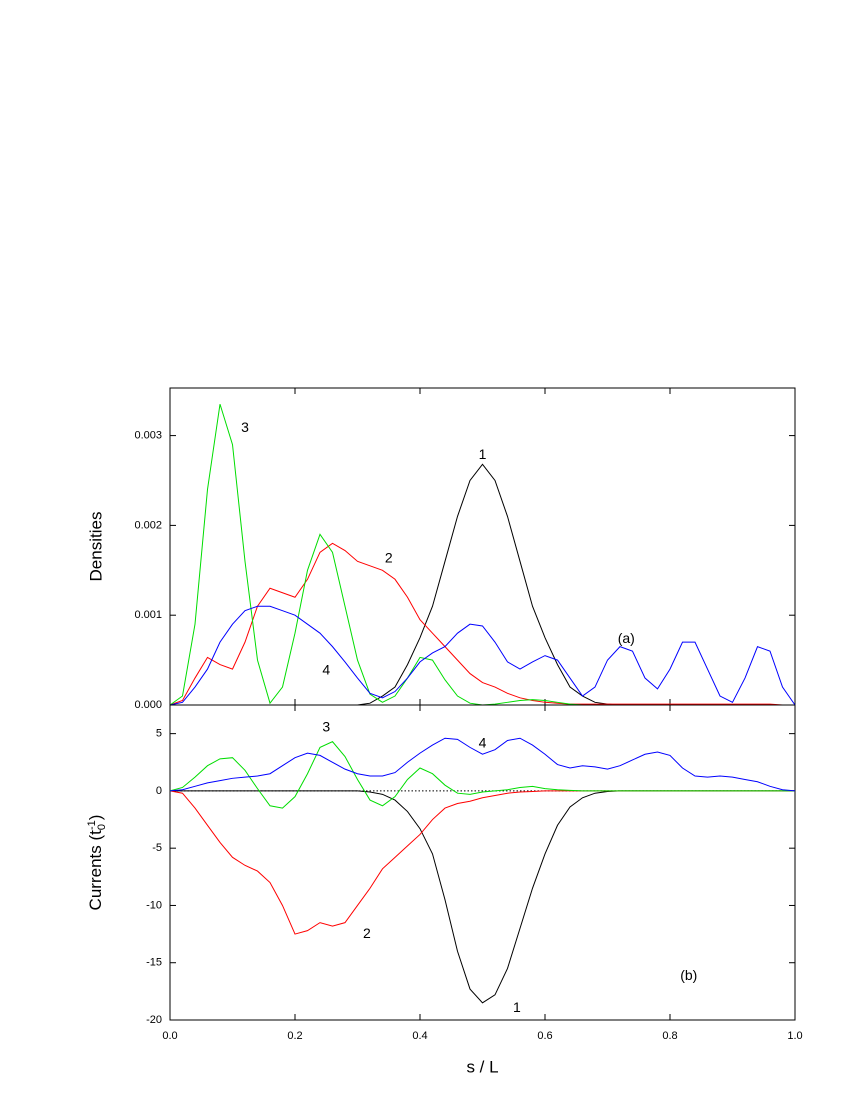 The image size is (850, 1100). What do you see at coordinates (169, 1036) in the screenshot?
I see `x-tick-label: 0.0` at bounding box center [169, 1036].